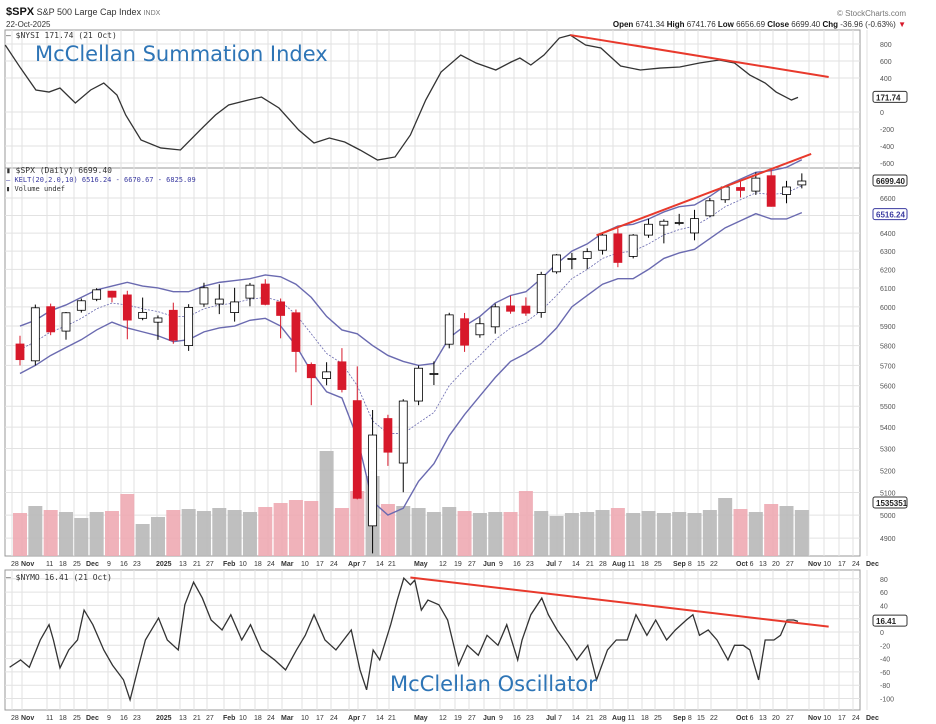  I want to click on price-value-tag-box, so click(890, 180).